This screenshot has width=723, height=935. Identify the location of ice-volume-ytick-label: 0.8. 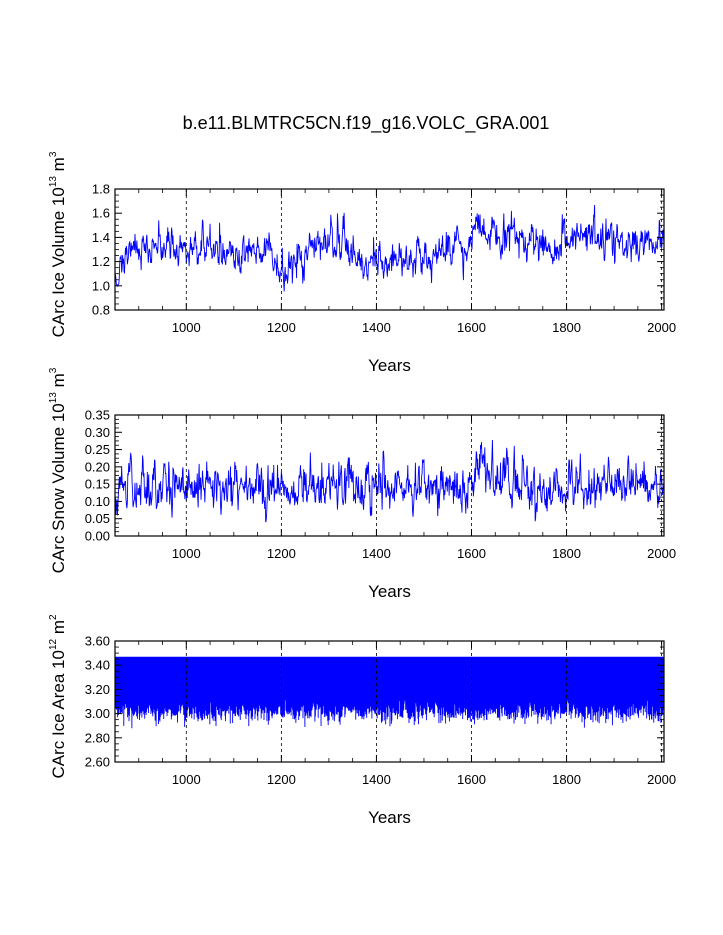
(101, 310).